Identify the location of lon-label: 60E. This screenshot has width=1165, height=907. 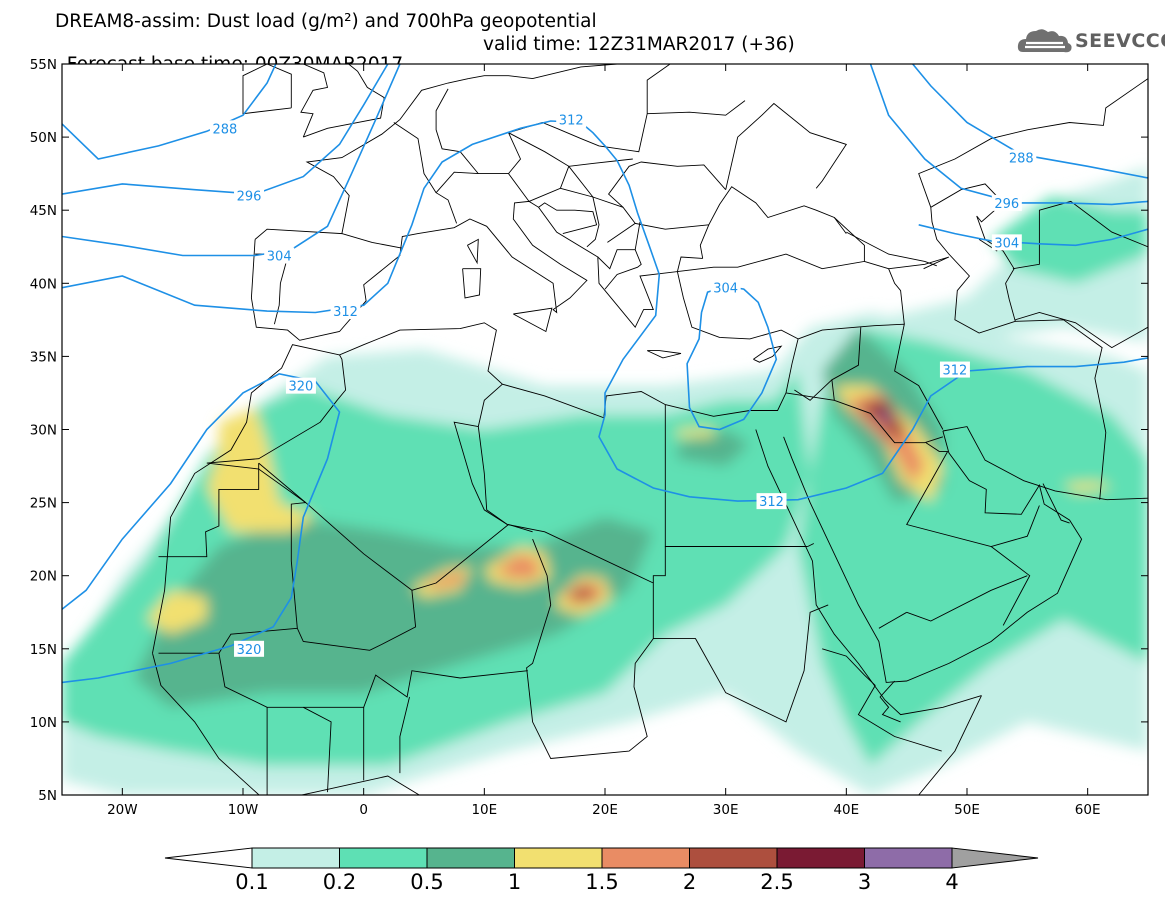
(1088, 810).